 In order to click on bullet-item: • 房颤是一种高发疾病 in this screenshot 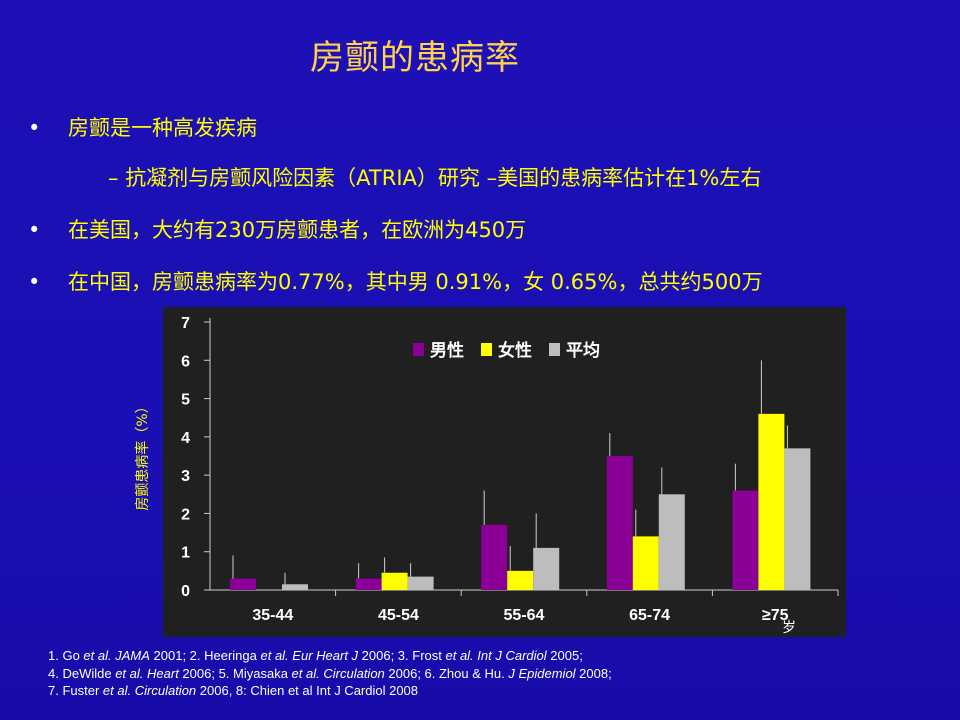, I will do `click(142, 127)`.